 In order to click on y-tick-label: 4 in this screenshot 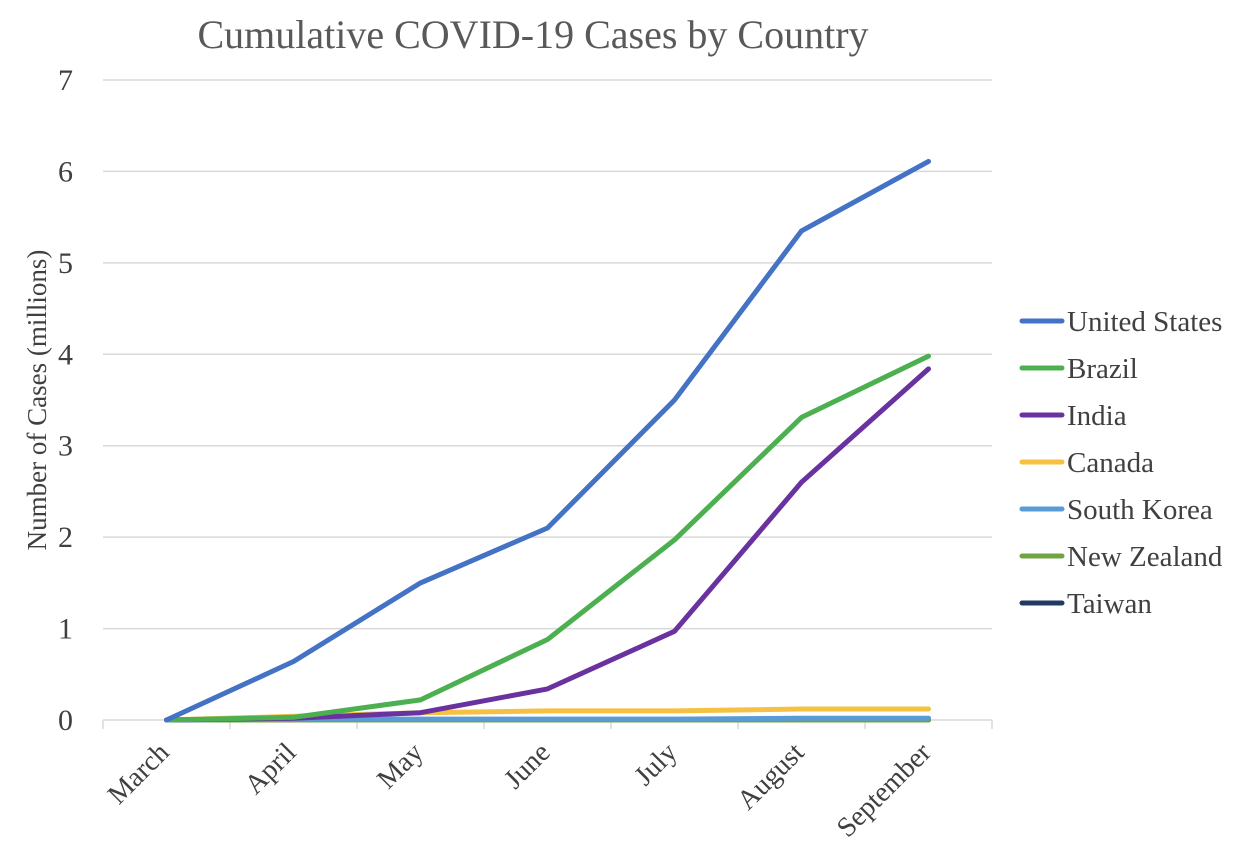, I will do `click(65, 354)`.